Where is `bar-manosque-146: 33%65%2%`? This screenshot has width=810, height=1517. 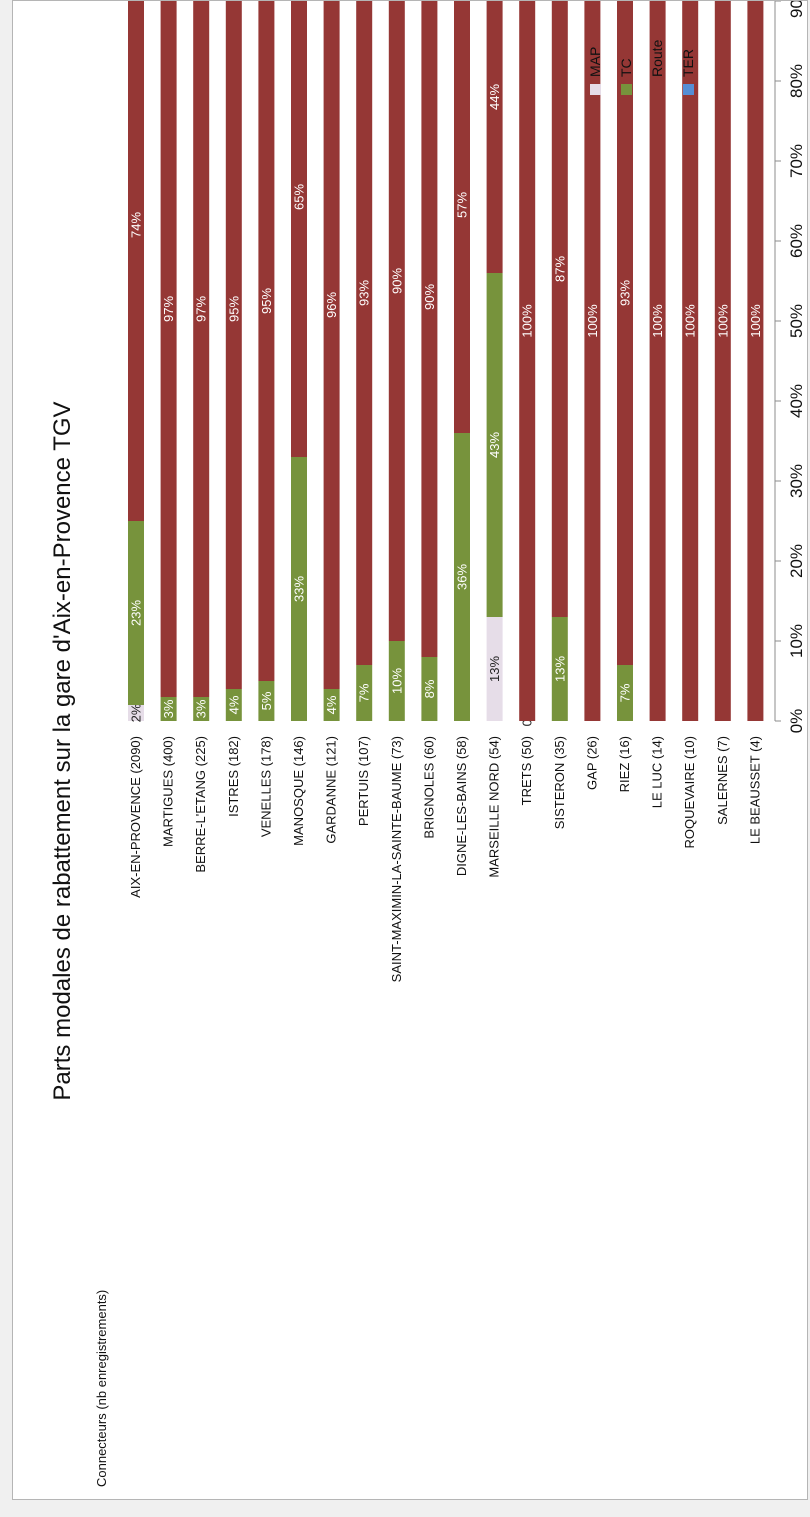
bar-manosque-146: 33%65%2% is located at coordinates (299, 361).